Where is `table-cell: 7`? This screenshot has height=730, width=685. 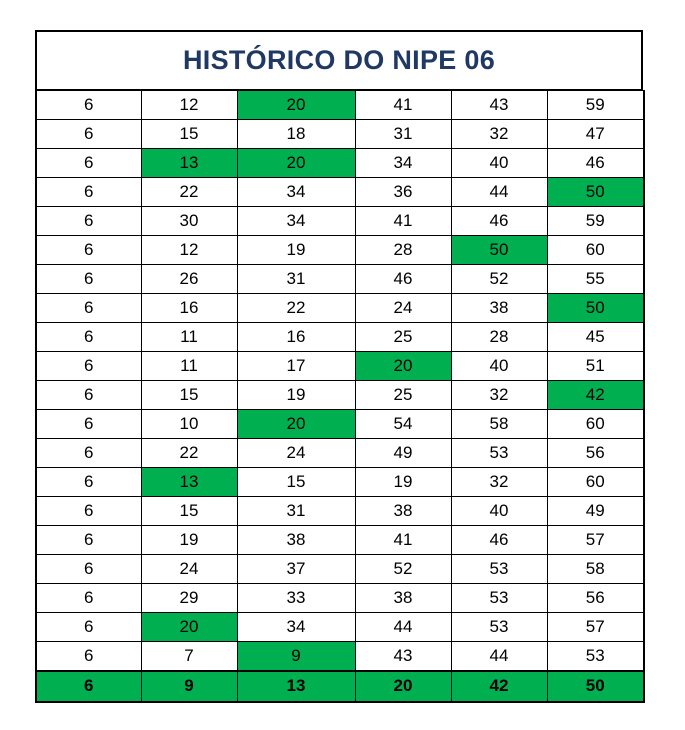 table-cell: 7 is located at coordinates (189, 656).